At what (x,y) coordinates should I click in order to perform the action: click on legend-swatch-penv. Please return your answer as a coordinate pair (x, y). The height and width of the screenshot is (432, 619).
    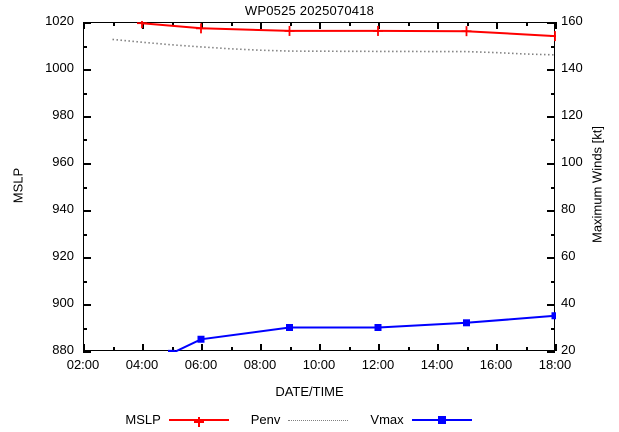
    Looking at the image, I should click on (318, 420).